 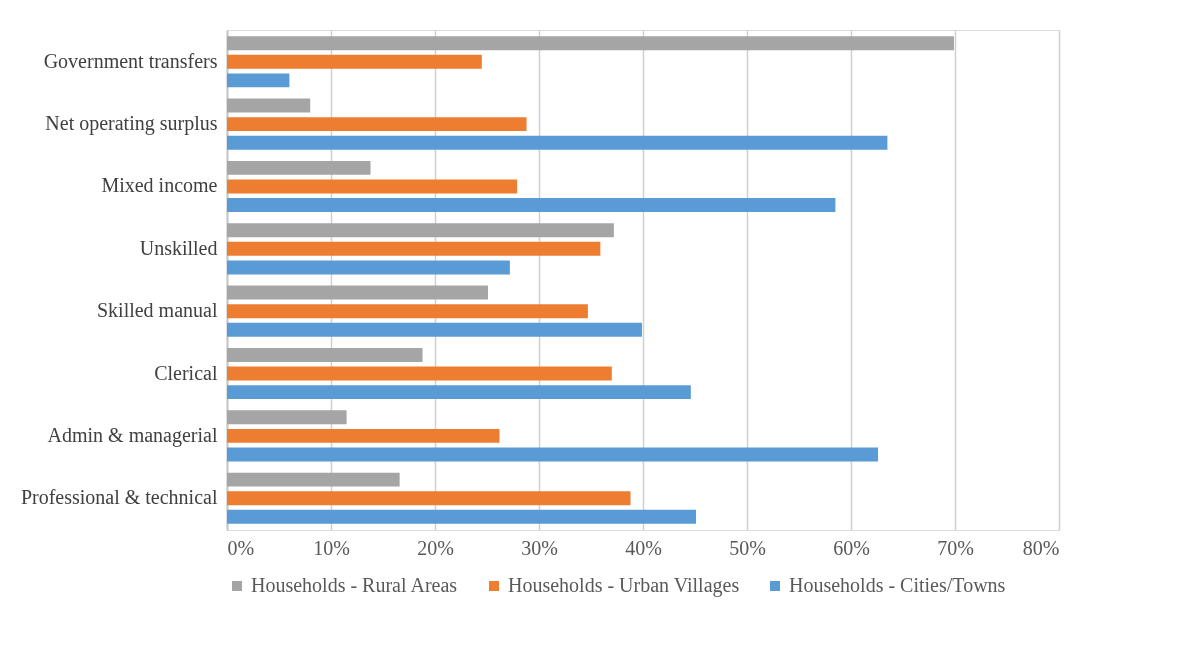 What do you see at coordinates (435, 547) in the screenshot?
I see `x-tick-label: 20%` at bounding box center [435, 547].